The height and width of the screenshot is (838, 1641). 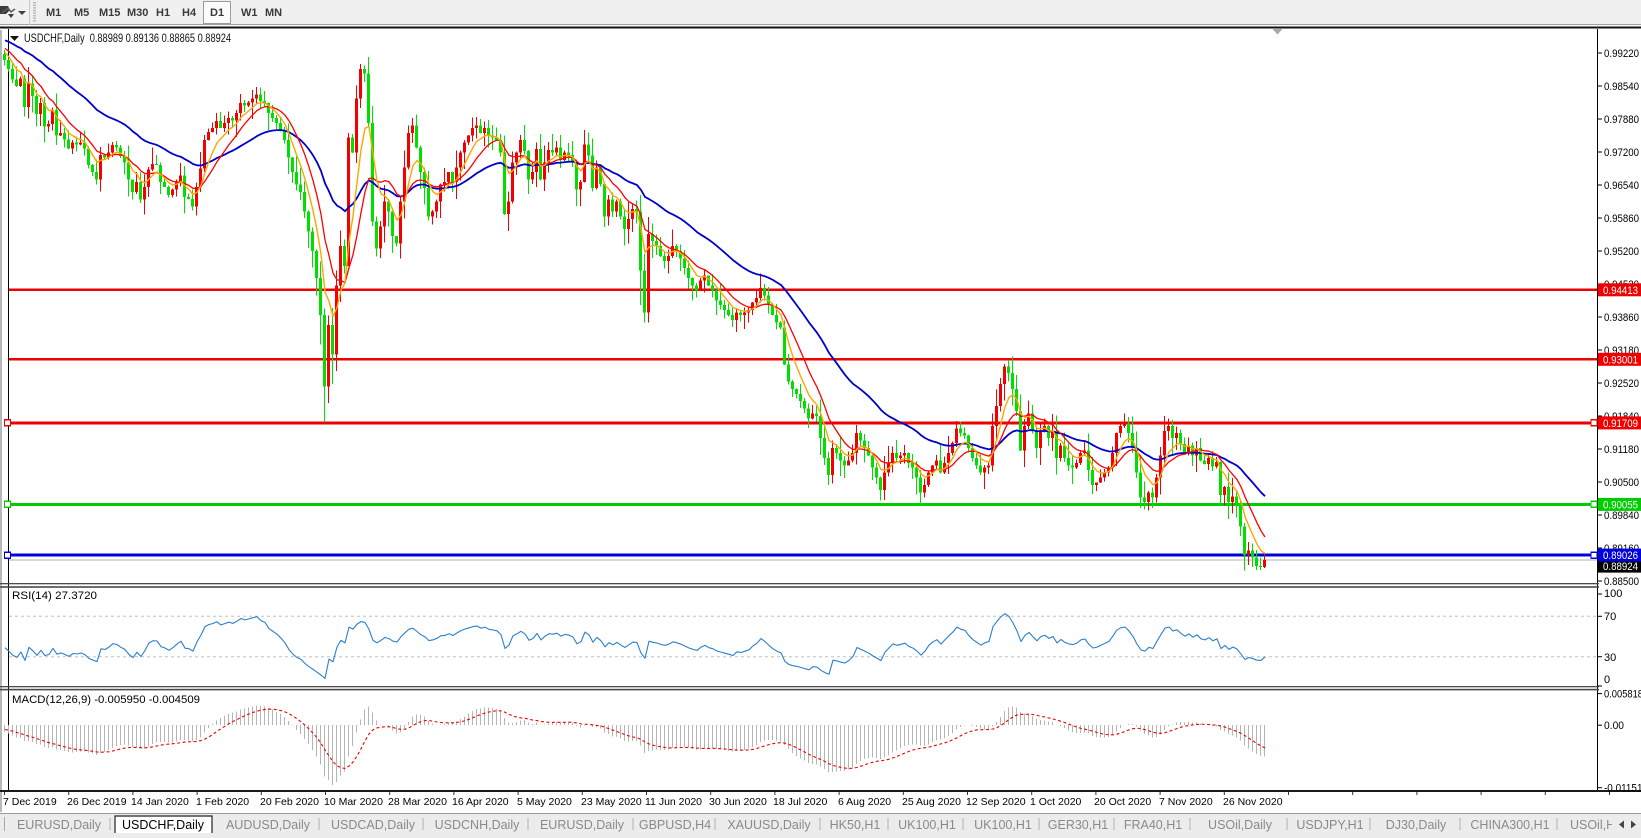 I want to click on svg-text: 0.99220, so click(x=1621, y=54).